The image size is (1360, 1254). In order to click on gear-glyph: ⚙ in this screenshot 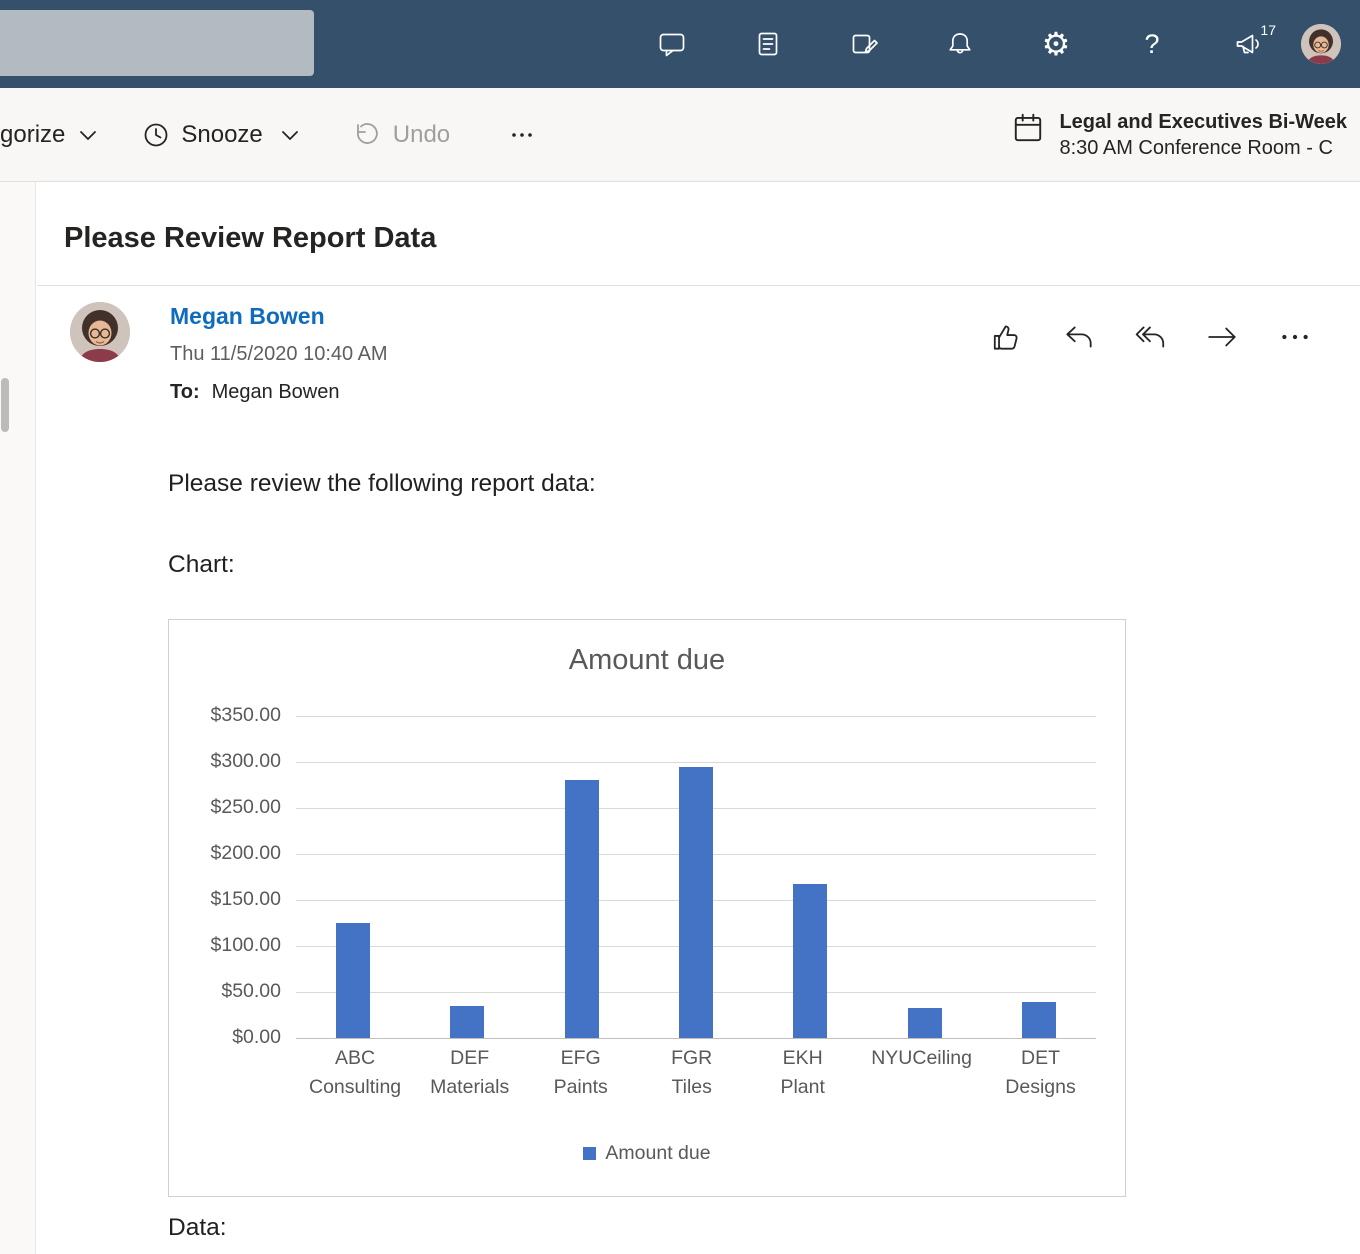, I will do `click(1056, 44)`.